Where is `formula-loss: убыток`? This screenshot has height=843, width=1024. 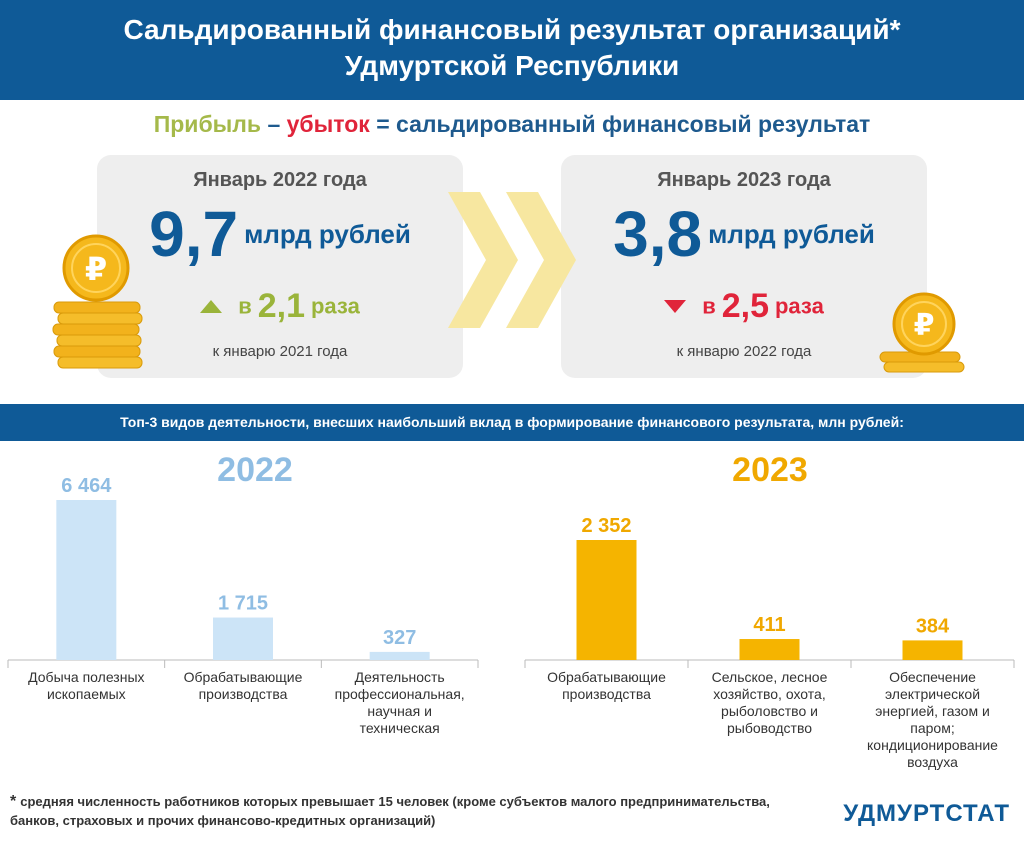 formula-loss: убыток is located at coordinates (328, 124).